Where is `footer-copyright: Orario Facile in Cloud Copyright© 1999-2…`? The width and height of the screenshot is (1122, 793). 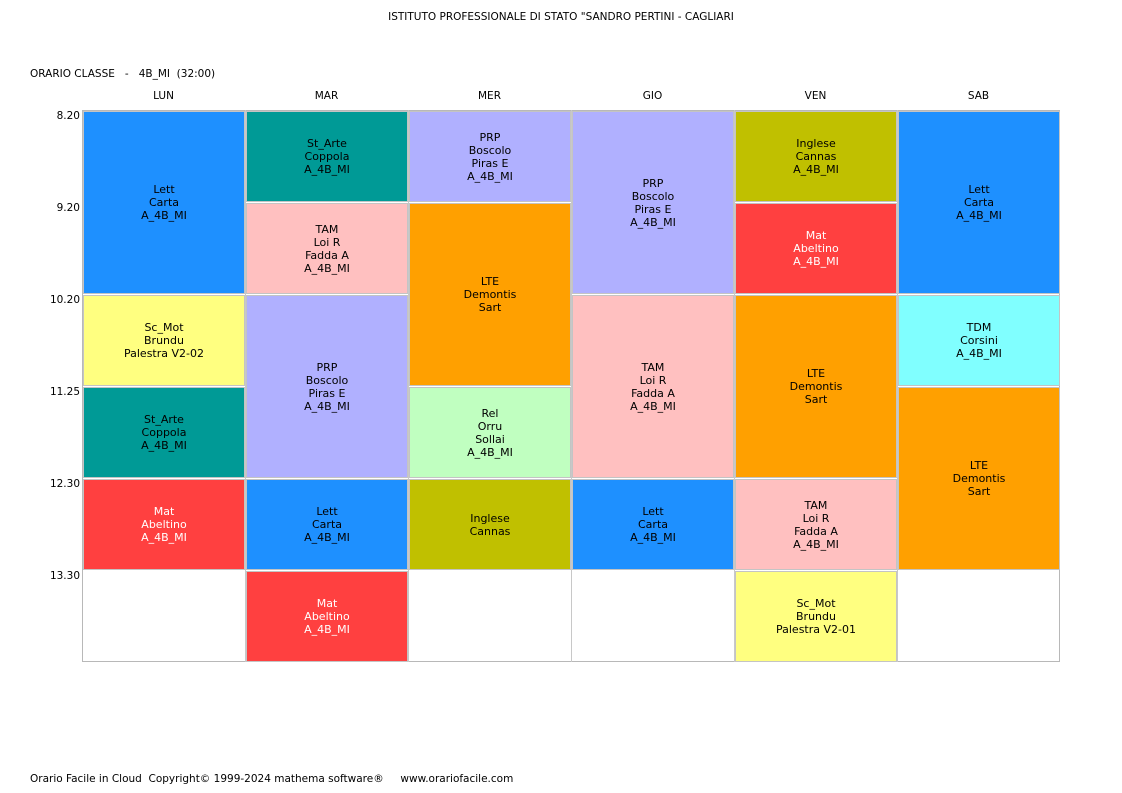 footer-copyright: Orario Facile in Cloud Copyright© 1999-2… is located at coordinates (272, 779).